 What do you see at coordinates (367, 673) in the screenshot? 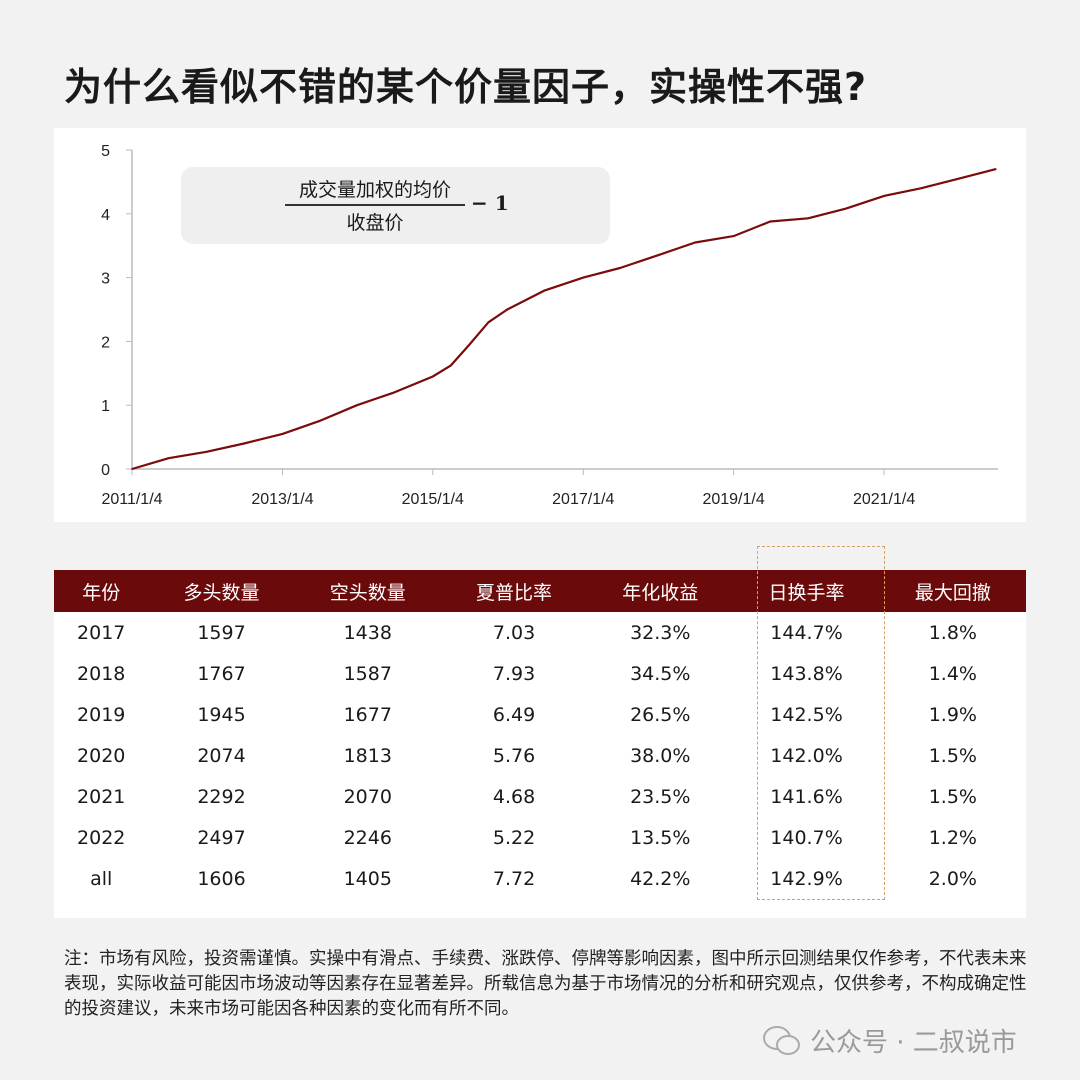
I see `table-cell: 1587` at bounding box center [367, 673].